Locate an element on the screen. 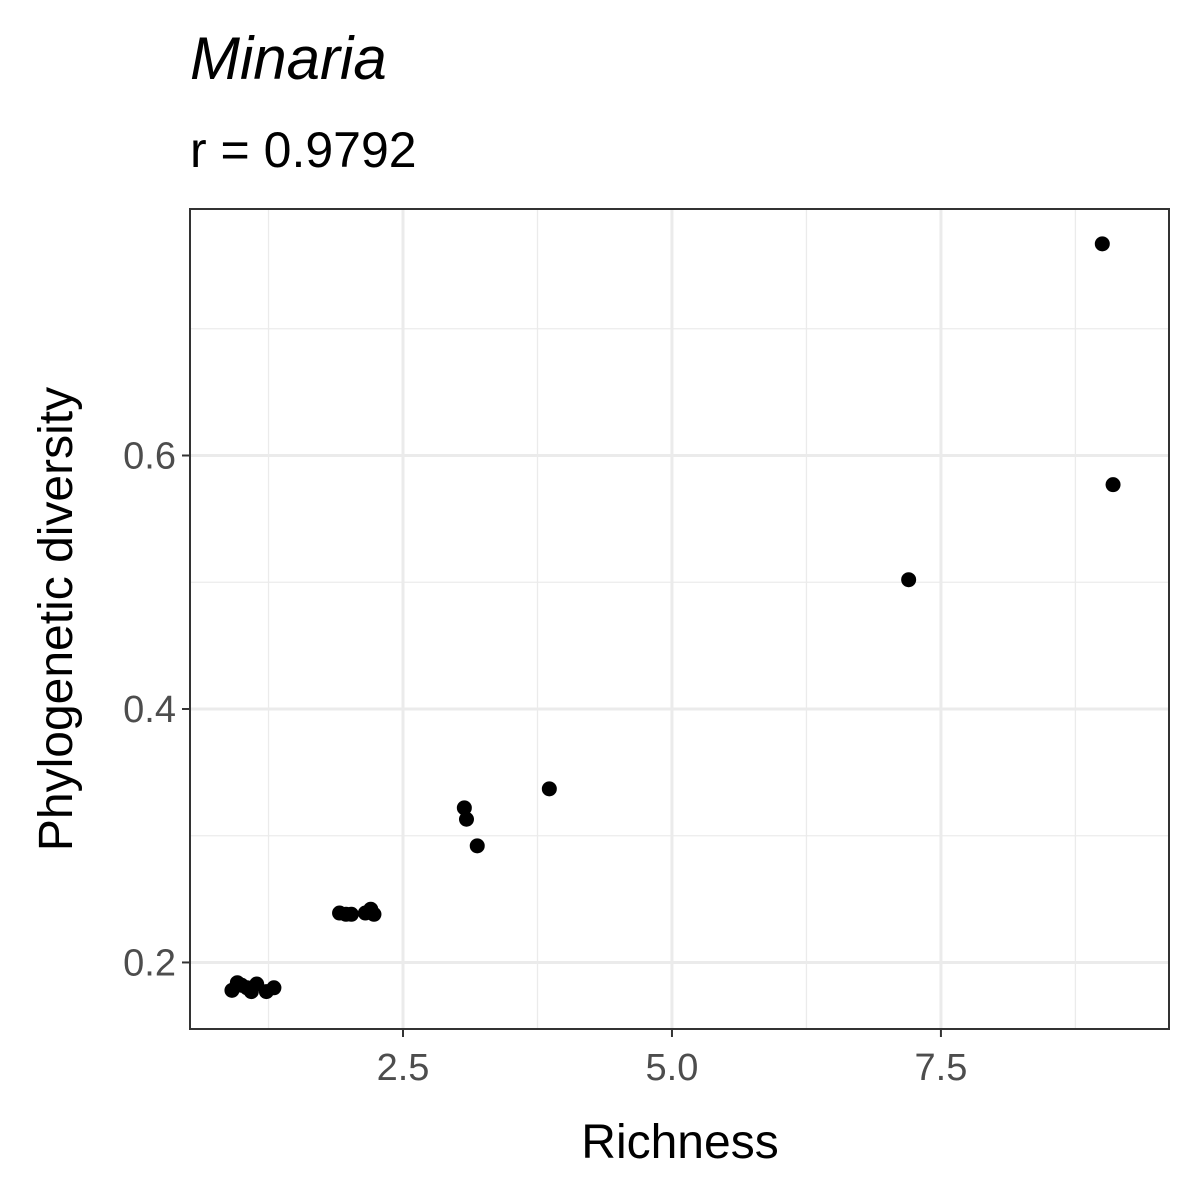 The image size is (1200, 1200). y-tick-label: 0.6 is located at coordinates (149, 457).